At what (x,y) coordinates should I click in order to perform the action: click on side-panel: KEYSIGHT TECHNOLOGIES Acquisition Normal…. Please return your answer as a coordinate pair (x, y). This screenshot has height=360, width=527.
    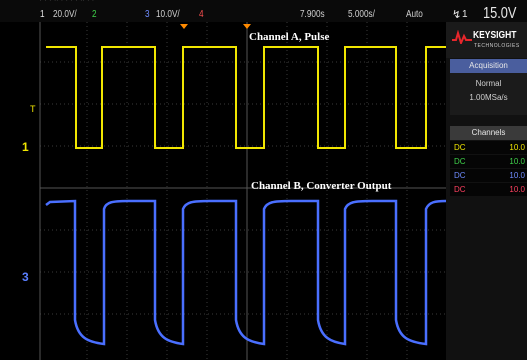
    Looking at the image, I should click on (486, 191).